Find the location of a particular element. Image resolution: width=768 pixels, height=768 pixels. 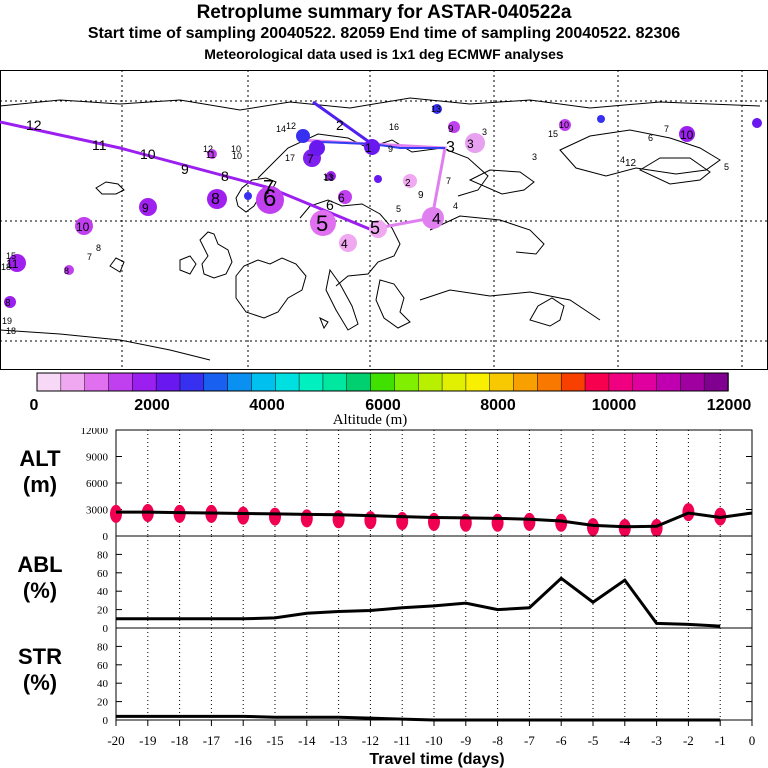

traj-label: 12 is located at coordinates (34, 125).